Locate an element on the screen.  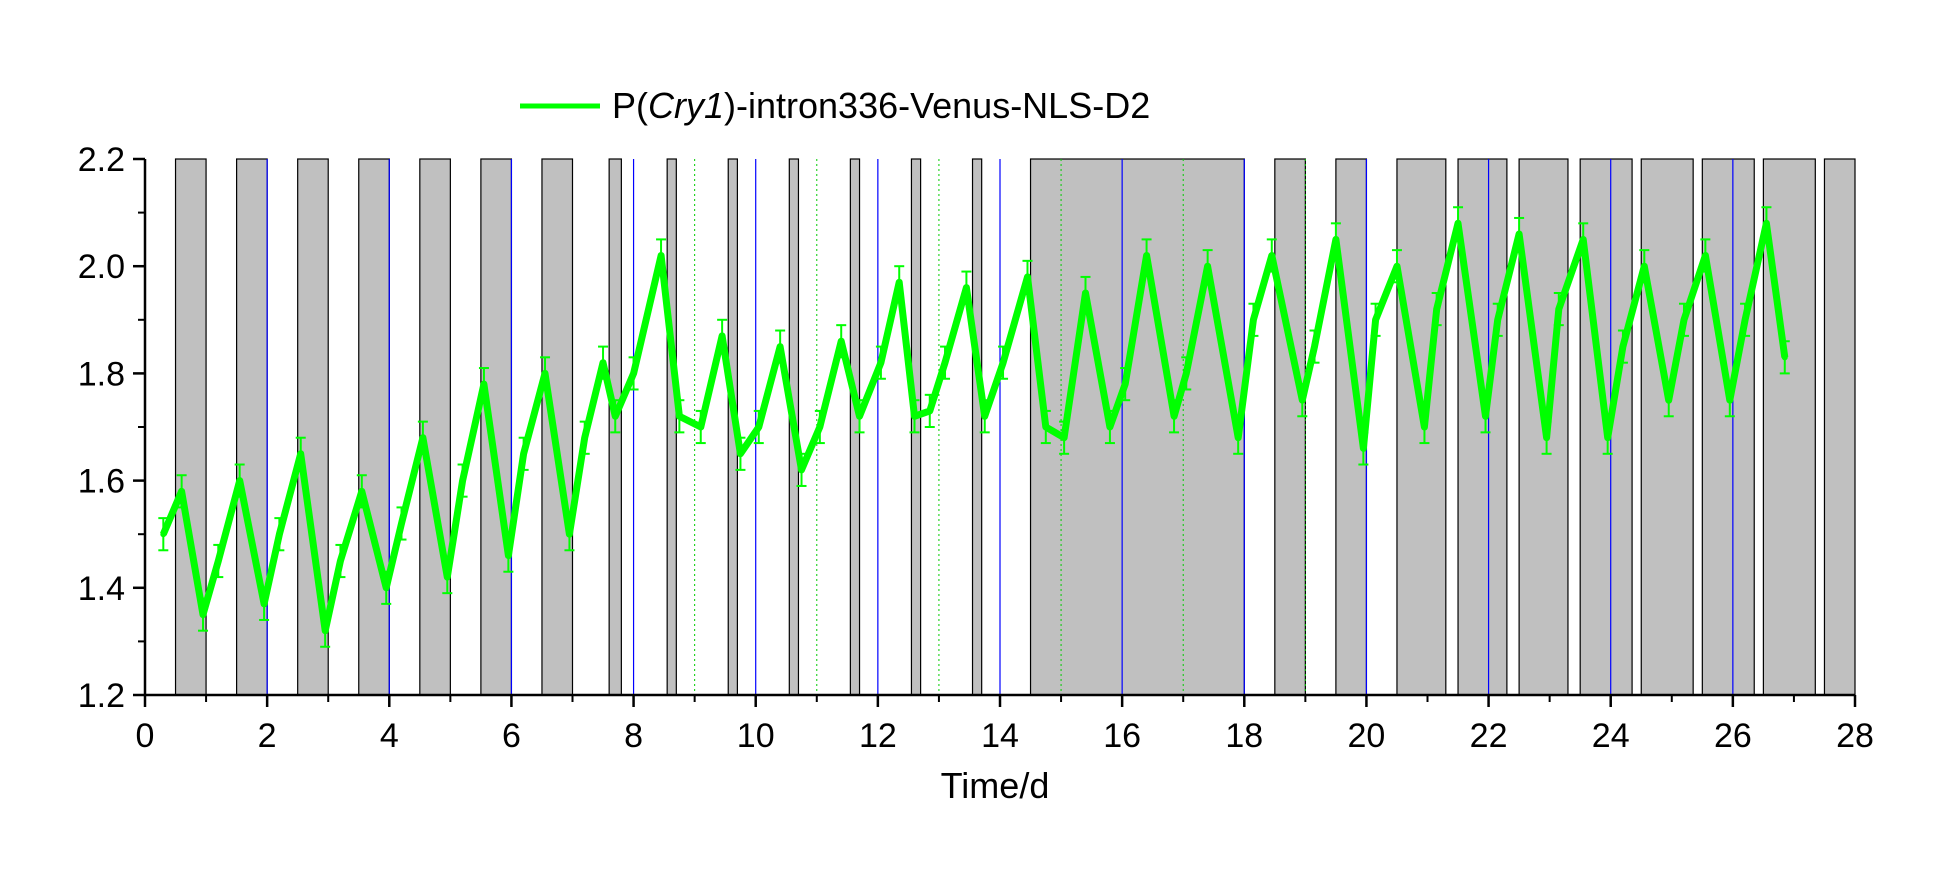
y-tick-label: 1.8 is located at coordinates (101, 374).